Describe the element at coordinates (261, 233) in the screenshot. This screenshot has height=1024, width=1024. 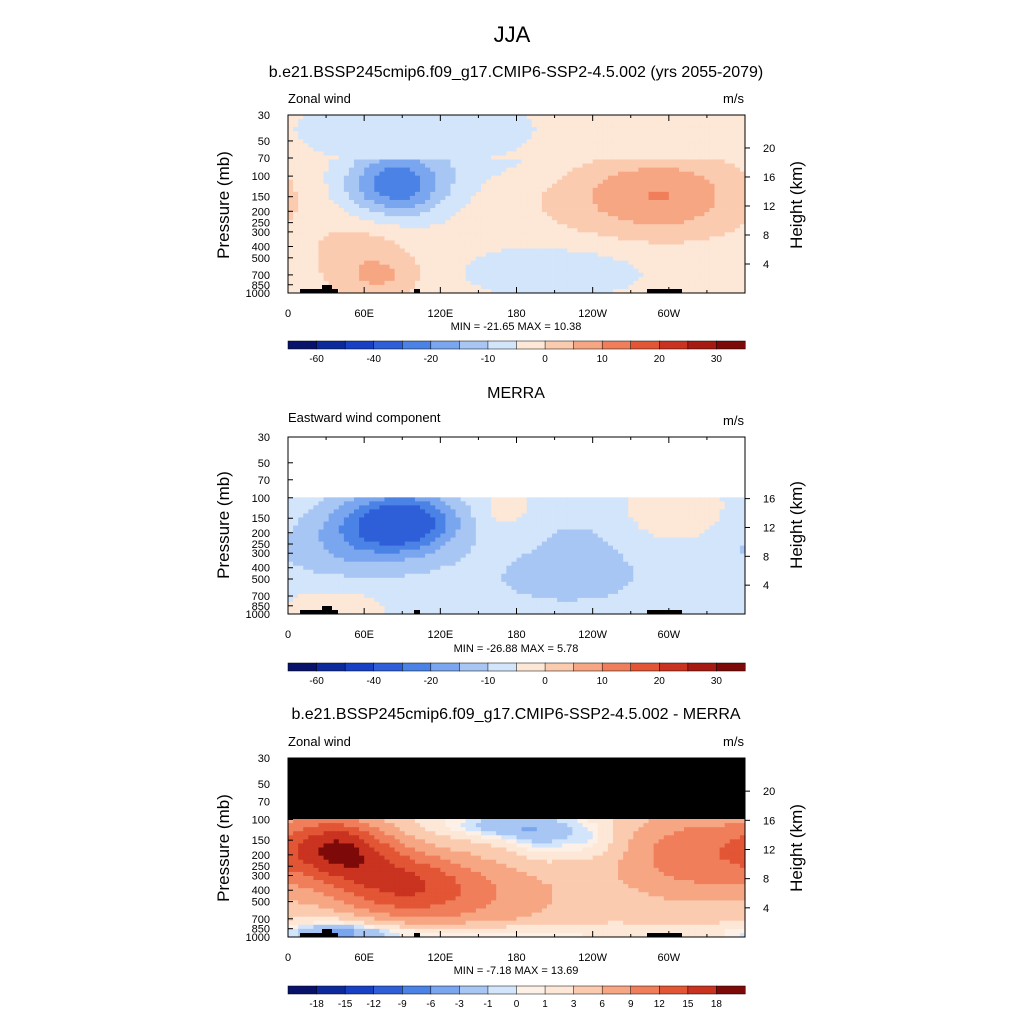
I see `pressure-tick-label: 300` at that location.